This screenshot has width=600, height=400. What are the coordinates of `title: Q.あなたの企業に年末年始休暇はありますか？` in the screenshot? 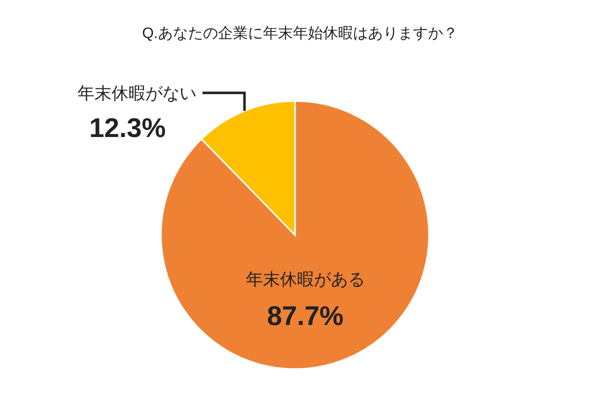 It's located at (300, 33).